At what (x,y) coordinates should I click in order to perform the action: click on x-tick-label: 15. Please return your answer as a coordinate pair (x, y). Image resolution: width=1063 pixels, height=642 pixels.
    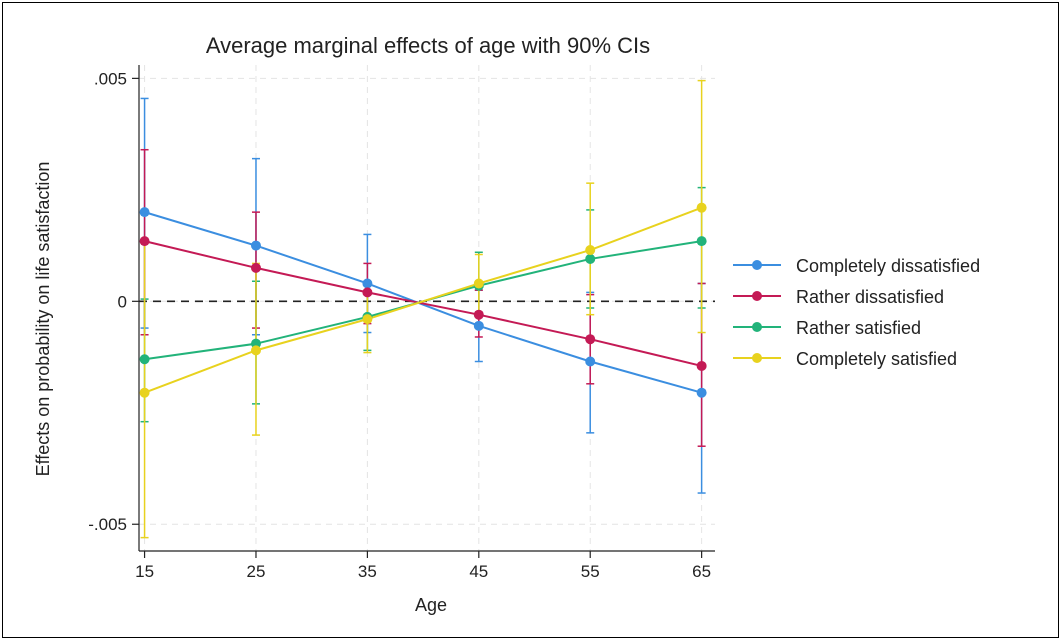
    Looking at the image, I should click on (144, 571).